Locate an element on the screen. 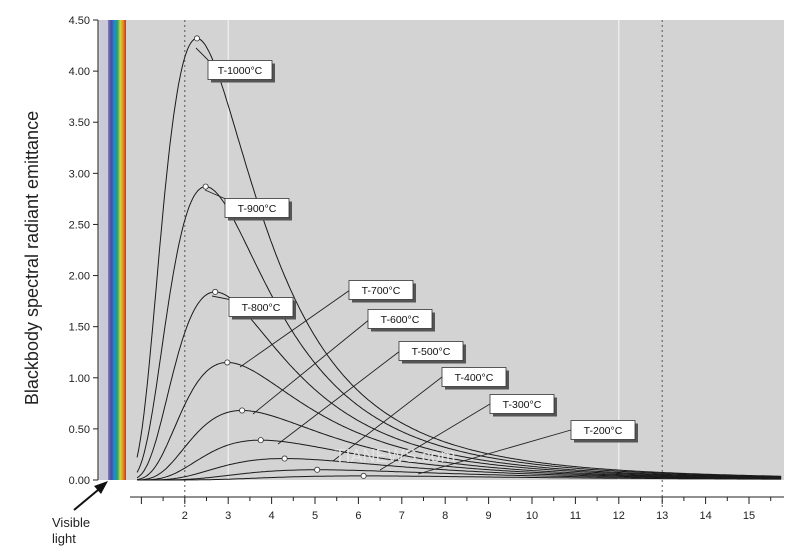 This screenshot has height=555, width=800. y-tick-label: 4.00 is located at coordinates (79, 72).